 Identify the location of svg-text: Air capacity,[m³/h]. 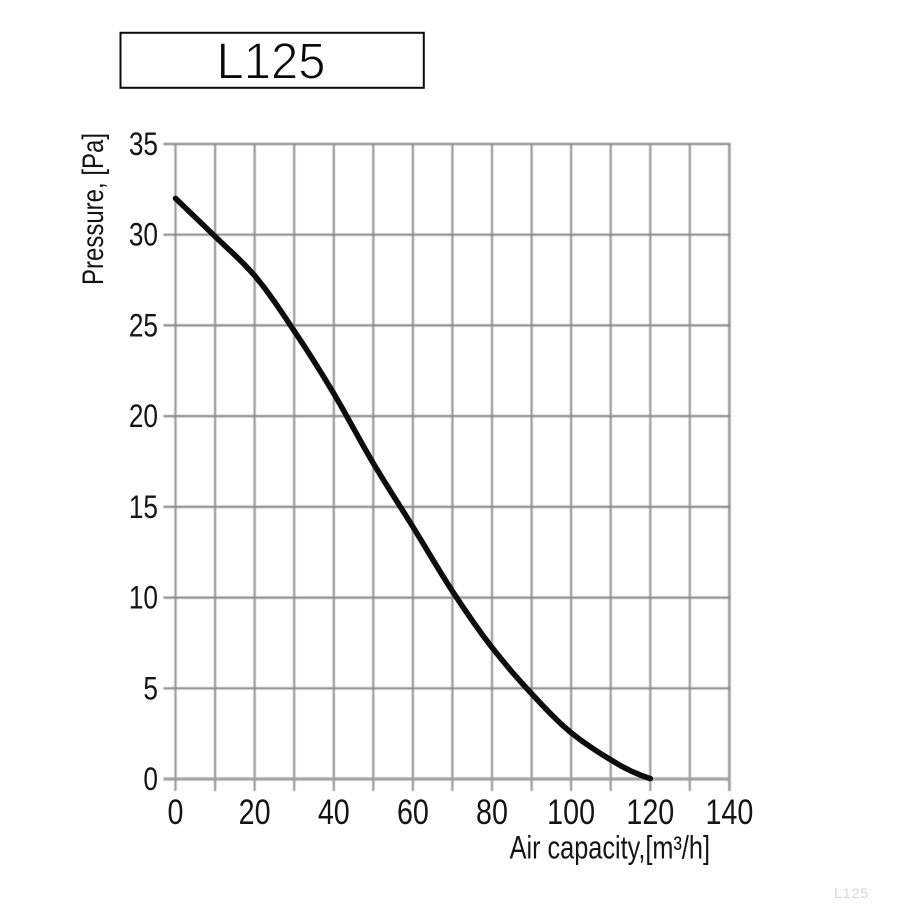
(610, 849).